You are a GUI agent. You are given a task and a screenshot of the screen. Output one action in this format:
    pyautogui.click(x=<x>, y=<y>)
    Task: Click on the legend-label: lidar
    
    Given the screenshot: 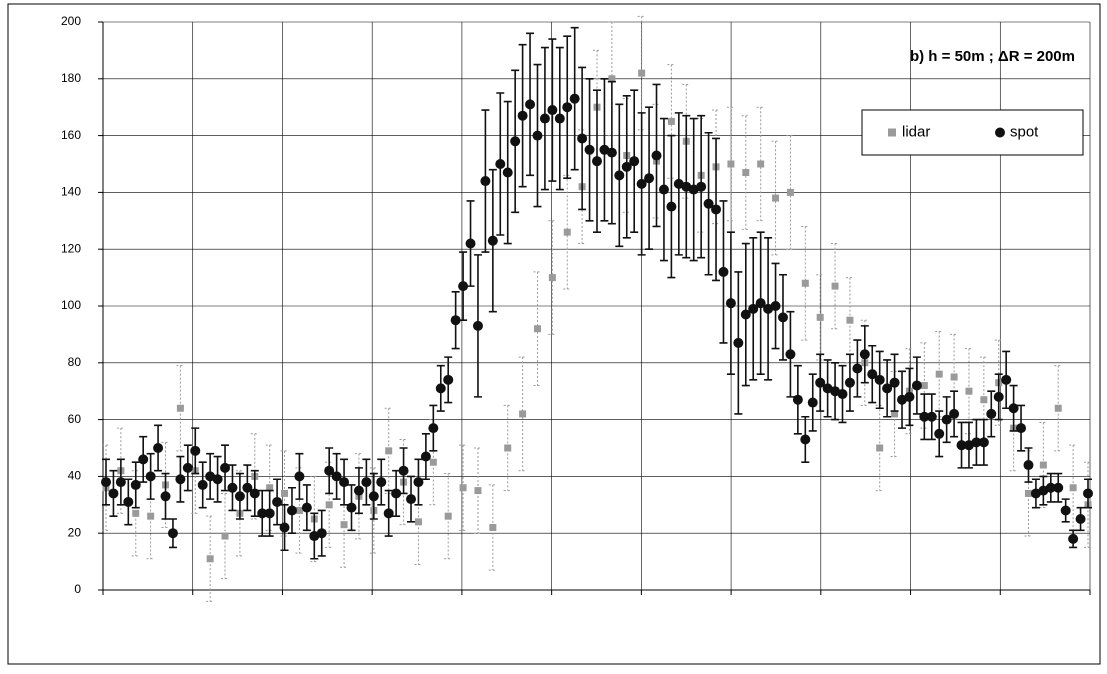 What is the action you would take?
    pyautogui.click(x=916, y=131)
    